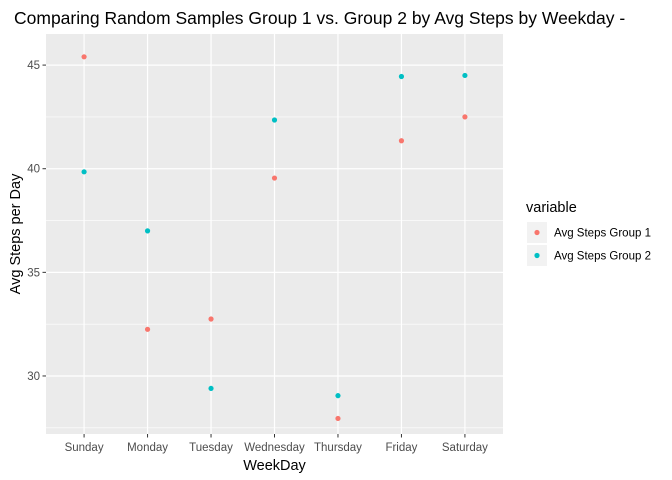 Image resolution: width=672 pixels, height=480 pixels. Describe the element at coordinates (33, 170) in the screenshot. I see `y-tick-label: 40` at that location.